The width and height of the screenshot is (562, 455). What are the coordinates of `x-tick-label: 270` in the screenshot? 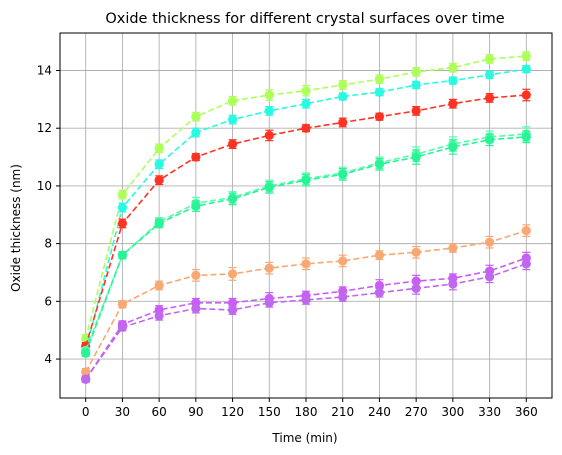 It's located at (416, 412).